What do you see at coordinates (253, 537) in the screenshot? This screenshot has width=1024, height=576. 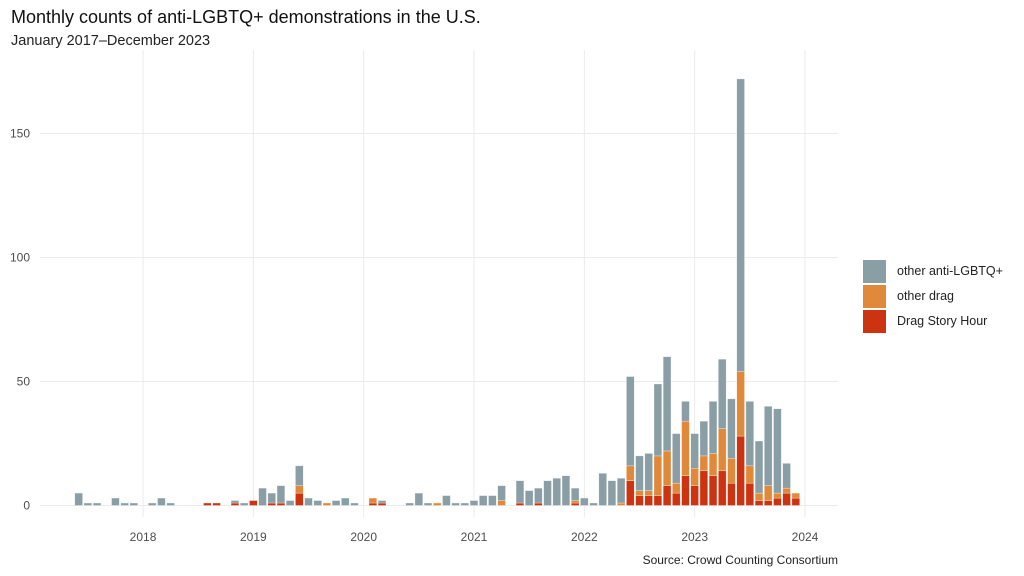 I see `x-tick-label: 2019` at bounding box center [253, 537].